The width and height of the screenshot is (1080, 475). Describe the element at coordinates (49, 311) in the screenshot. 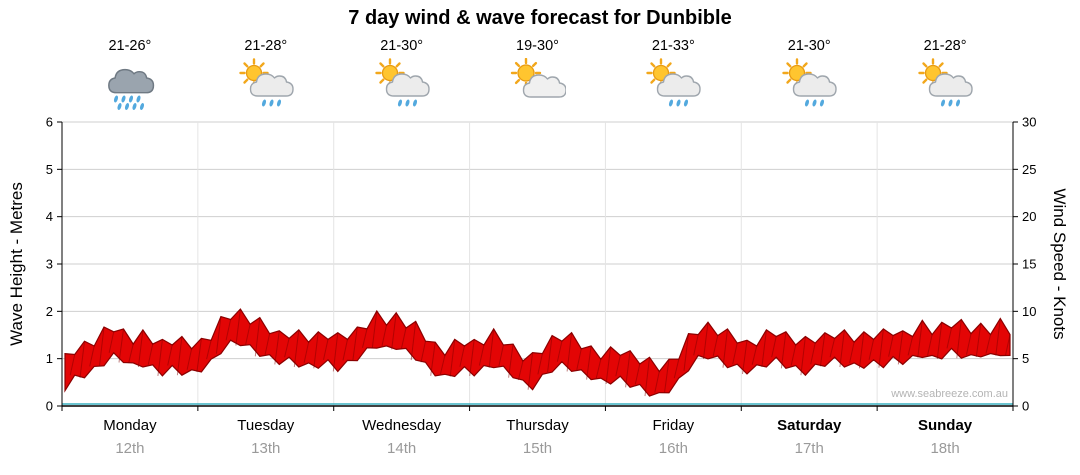

I see `left-tick-label: 2` at that location.